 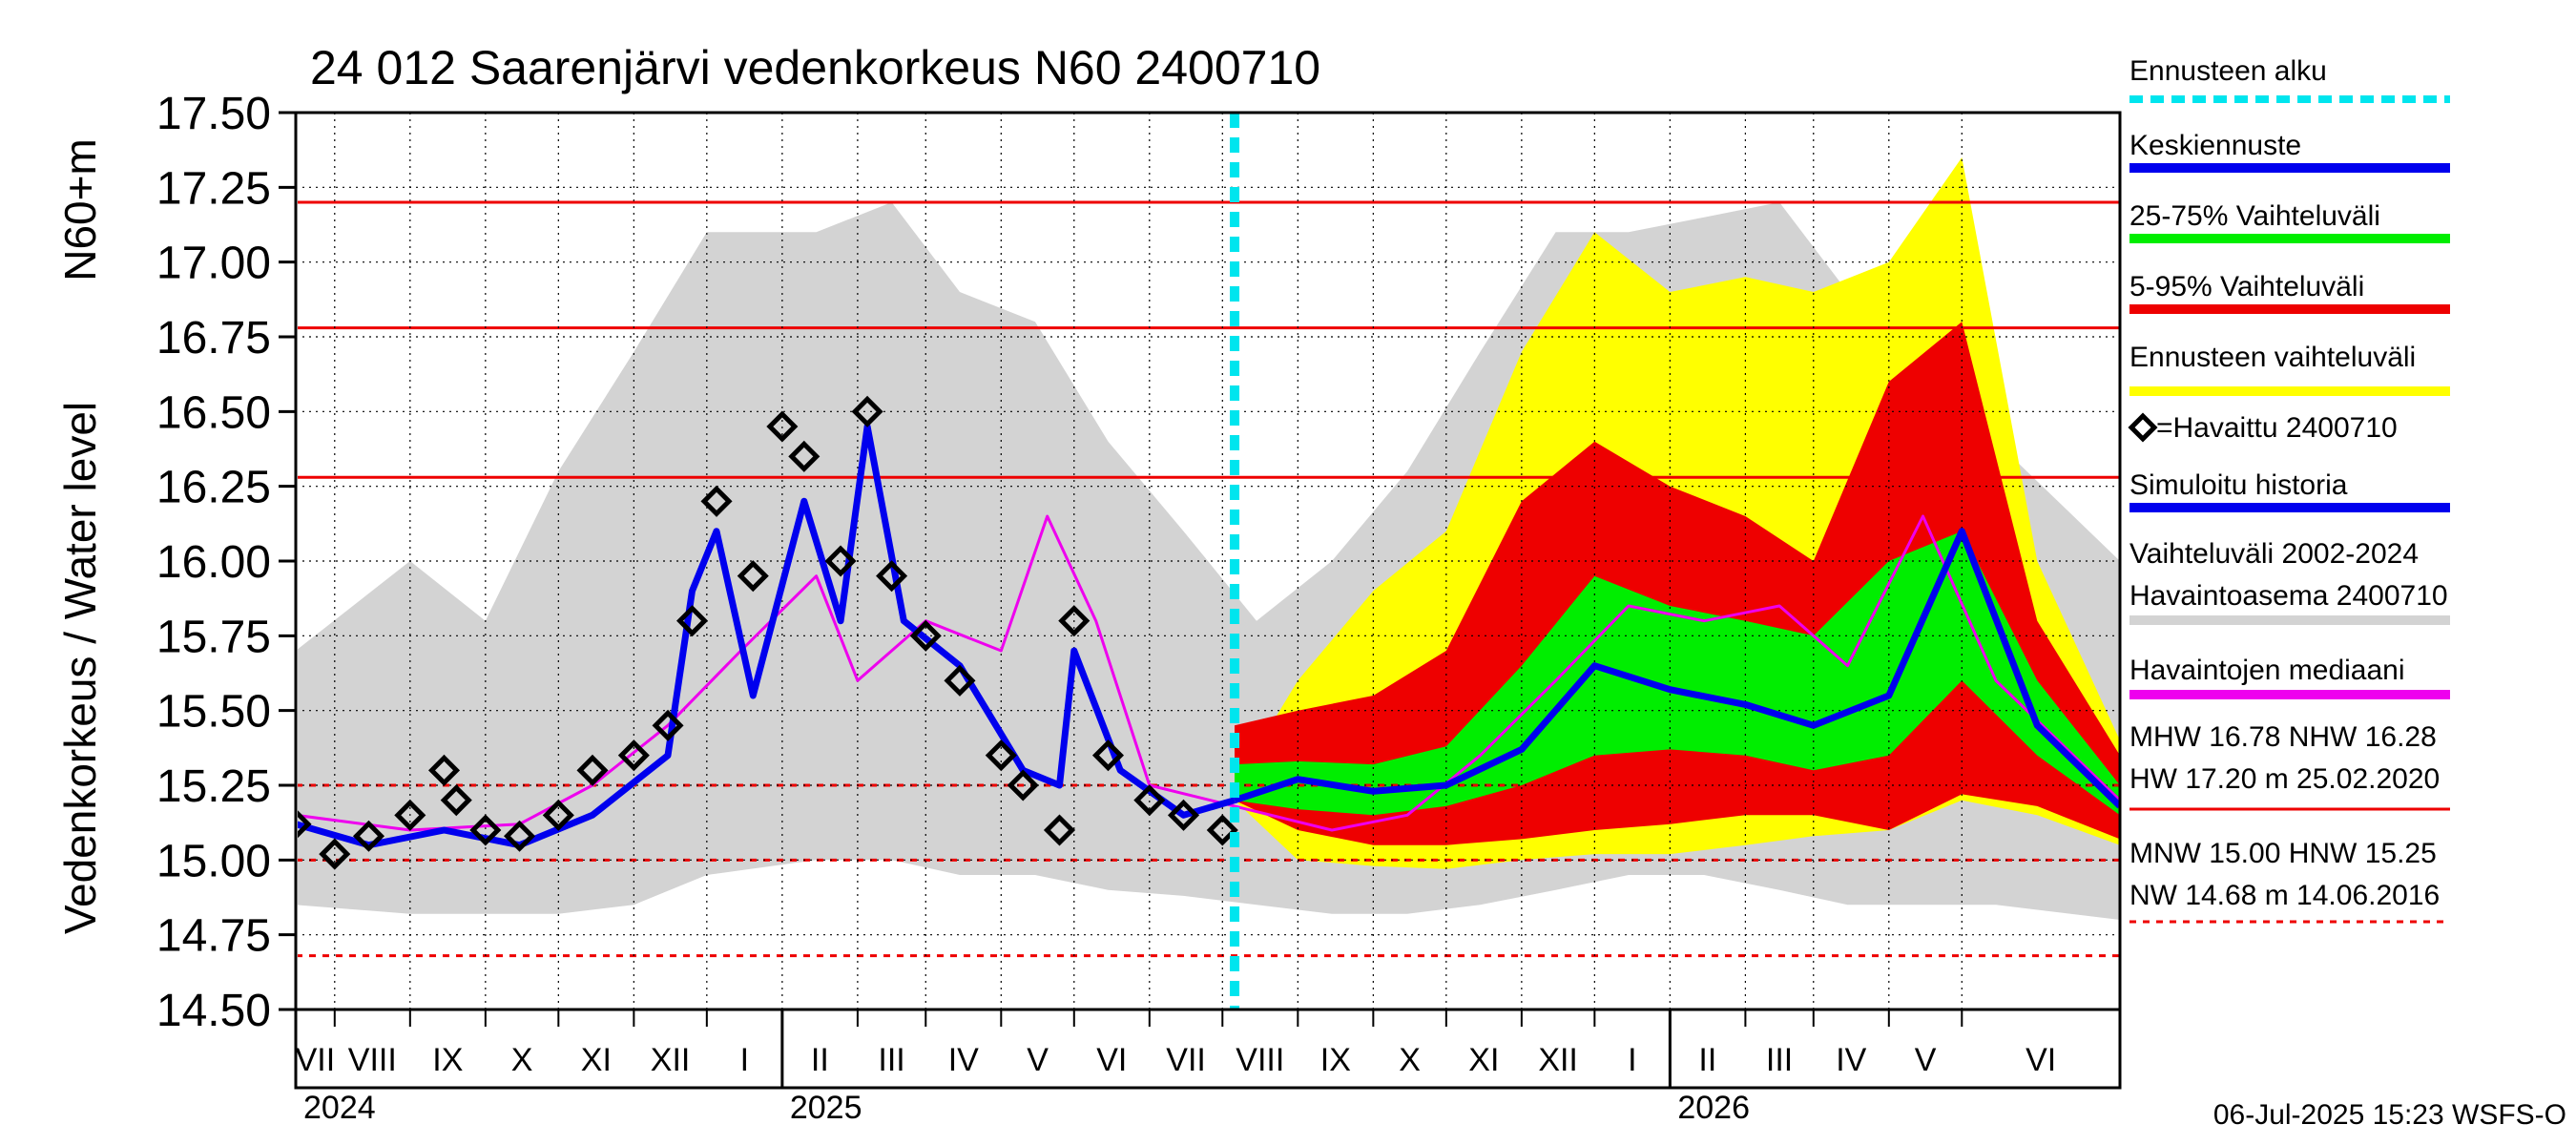 What do you see at coordinates (767, 636) in the screenshot?
I see `line-simuloitu-historia` at bounding box center [767, 636].